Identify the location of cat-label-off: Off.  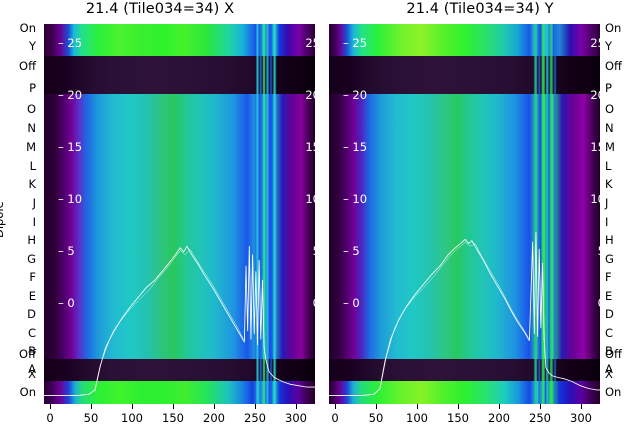
(27, 354).